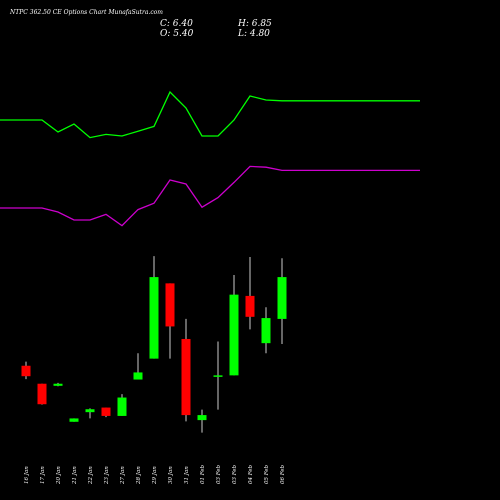 This screenshot has width=500, height=500. I want to click on x-tick-label: 31 Jan, so click(187, 475).